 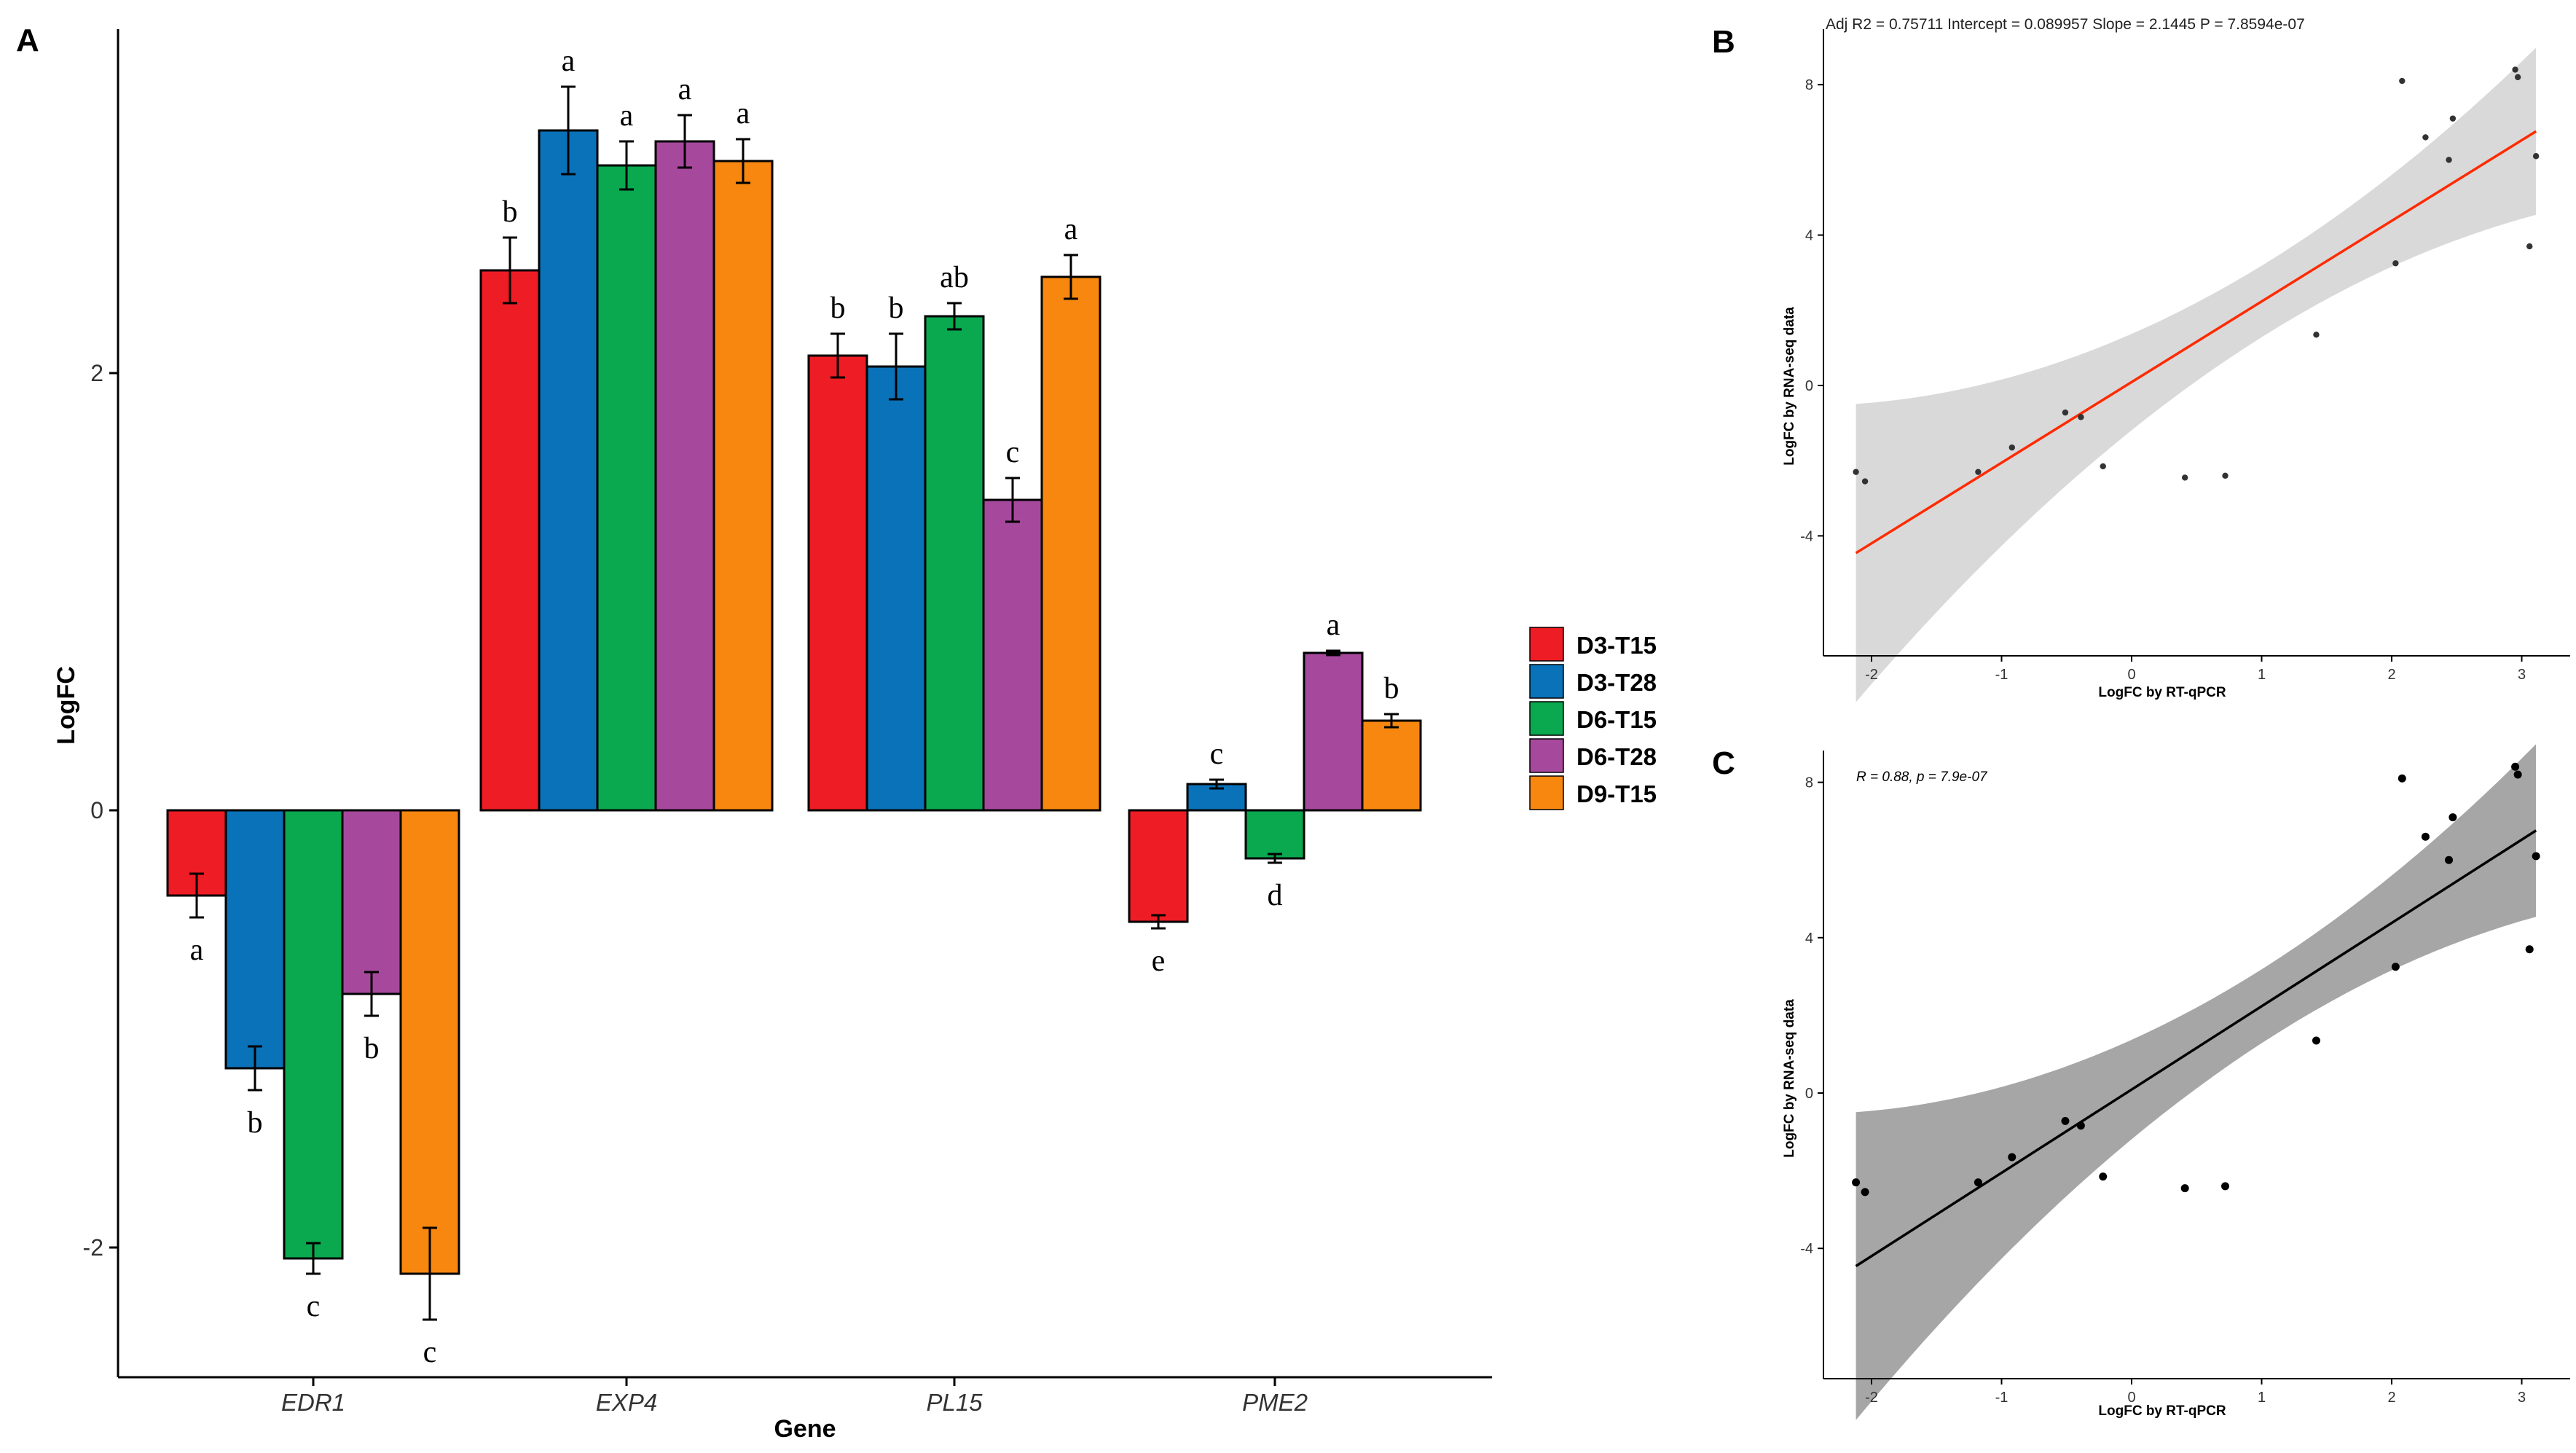 What do you see at coordinates (896, 366) in the screenshot?
I see `error-bar-pl15-d3-t28` at bounding box center [896, 366].